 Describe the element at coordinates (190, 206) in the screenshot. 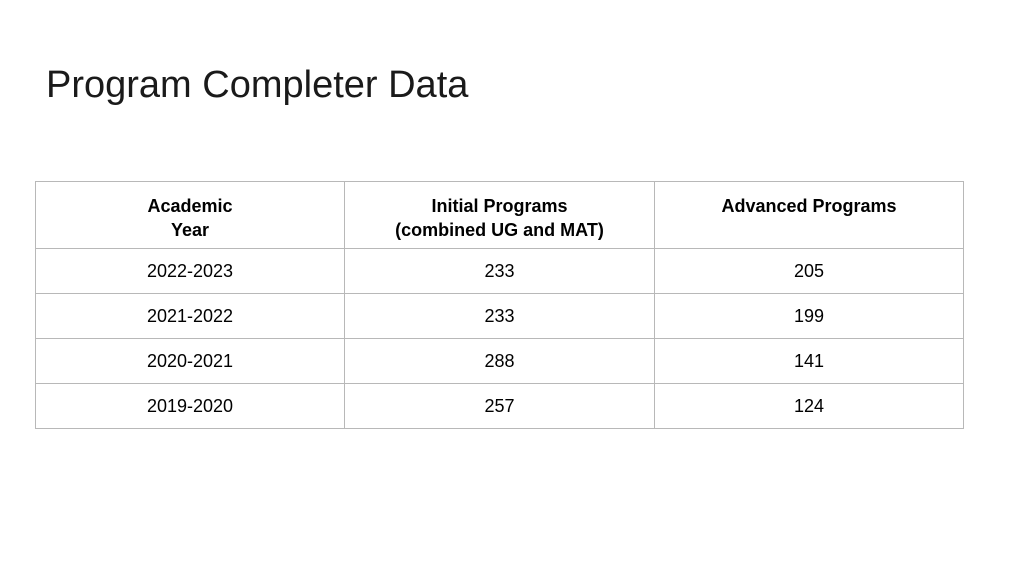

I see `header-academic-year-line1: Academic` at that location.